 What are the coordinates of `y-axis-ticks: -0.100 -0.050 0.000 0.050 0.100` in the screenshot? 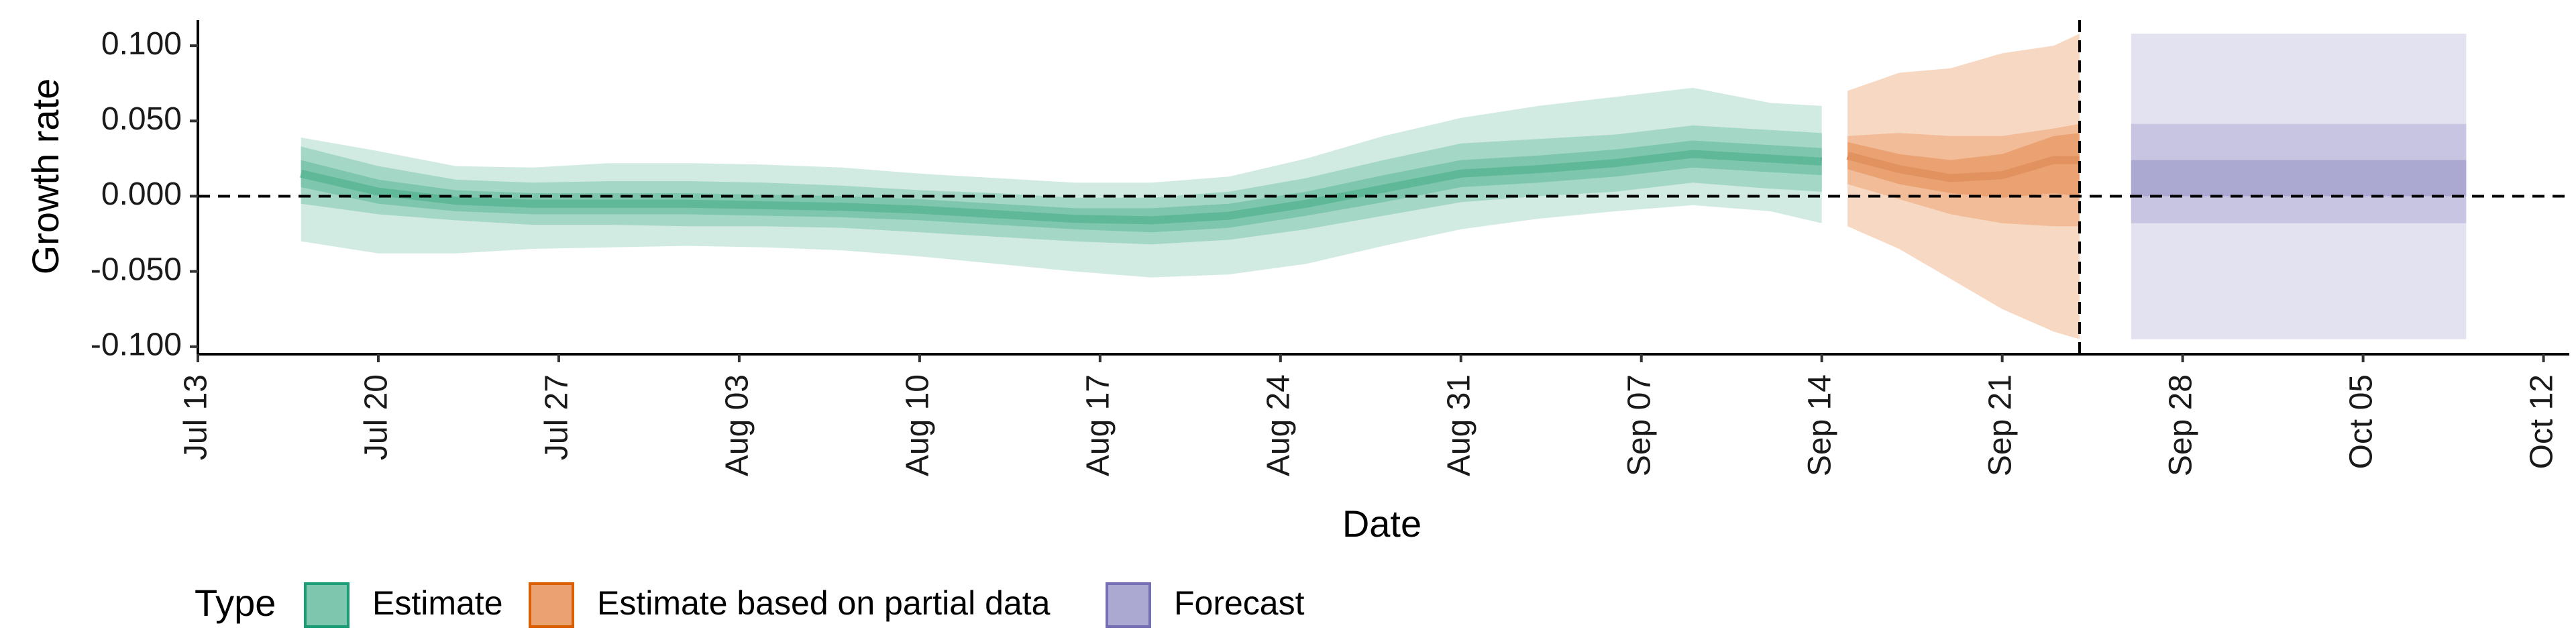 It's located at (144, 194).